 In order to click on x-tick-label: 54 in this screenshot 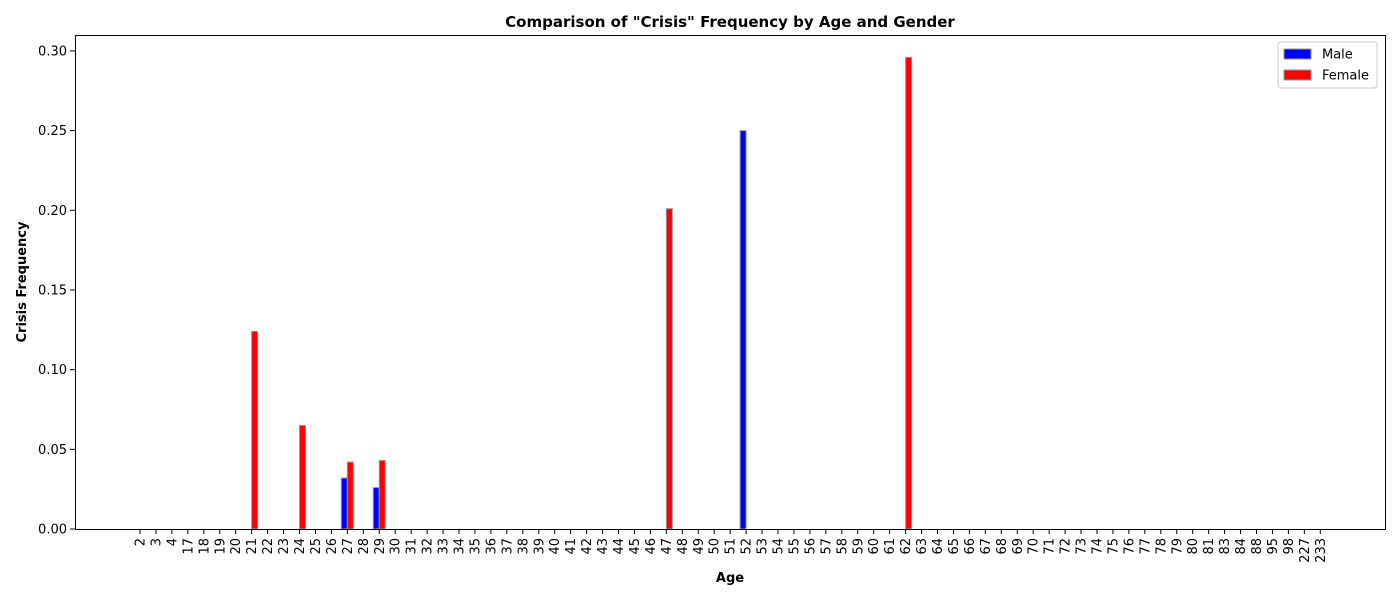, I will do `click(779, 546)`.